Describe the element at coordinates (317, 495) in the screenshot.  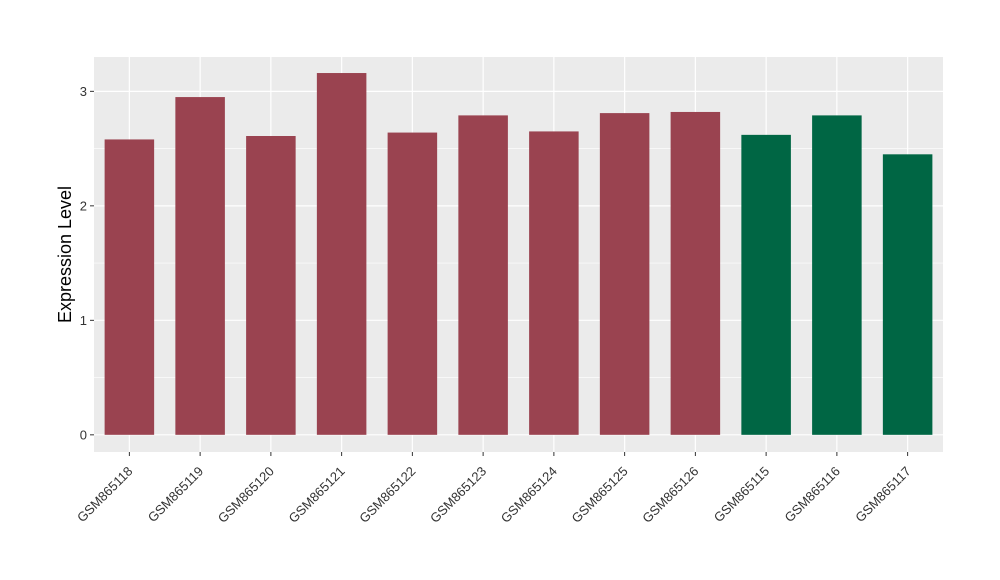
I see `x-tick-label: GSM865121` at that location.